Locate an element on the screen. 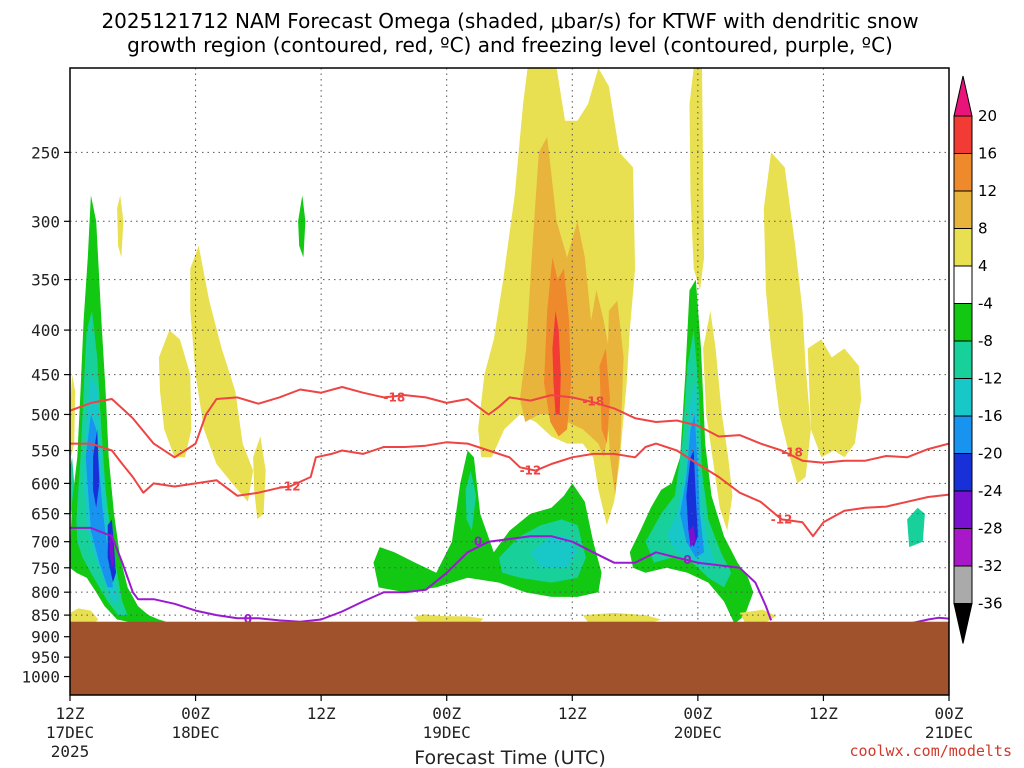 The height and width of the screenshot is (768, 1024). credit-link: coolwx.com/modelts is located at coordinates (930, 751).